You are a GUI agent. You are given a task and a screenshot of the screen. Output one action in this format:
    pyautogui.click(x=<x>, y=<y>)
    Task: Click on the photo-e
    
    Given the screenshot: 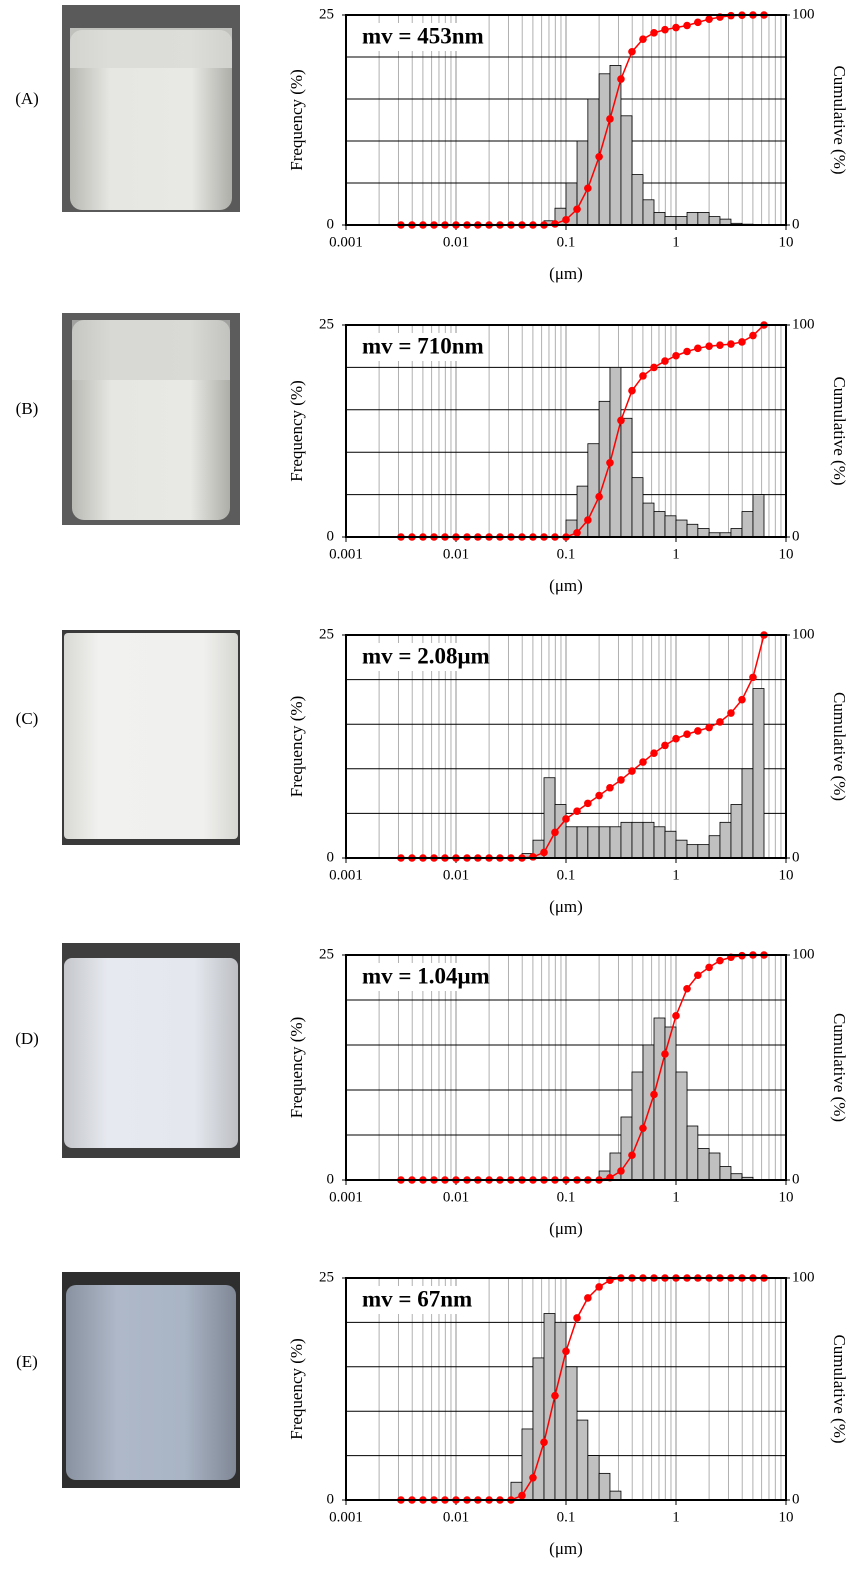 What is the action you would take?
    pyautogui.click(x=151, y=1380)
    